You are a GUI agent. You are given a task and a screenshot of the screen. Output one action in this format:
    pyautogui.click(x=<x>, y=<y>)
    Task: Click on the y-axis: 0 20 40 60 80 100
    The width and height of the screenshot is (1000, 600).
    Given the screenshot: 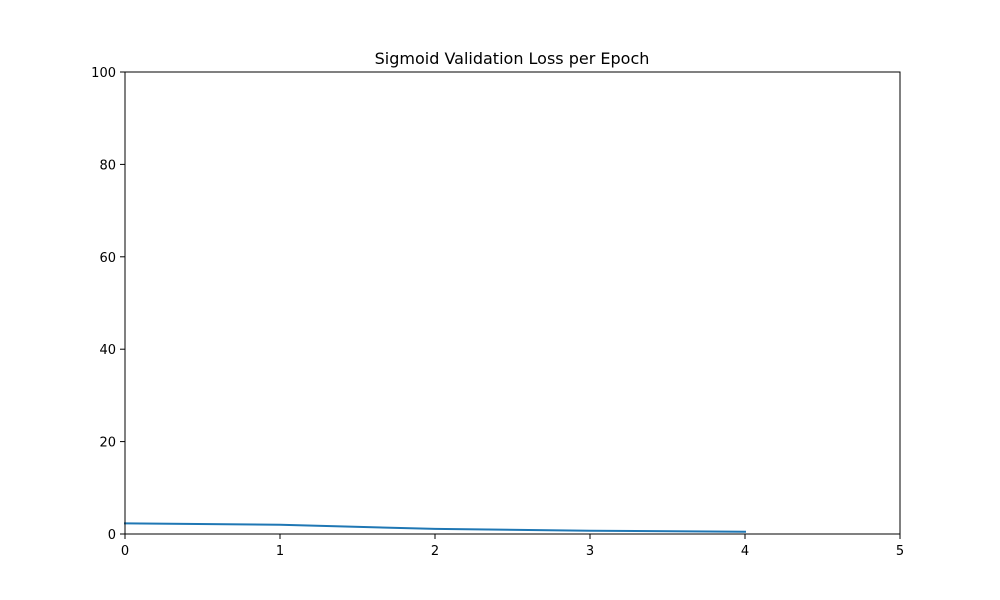 What is the action you would take?
    pyautogui.click(x=108, y=304)
    